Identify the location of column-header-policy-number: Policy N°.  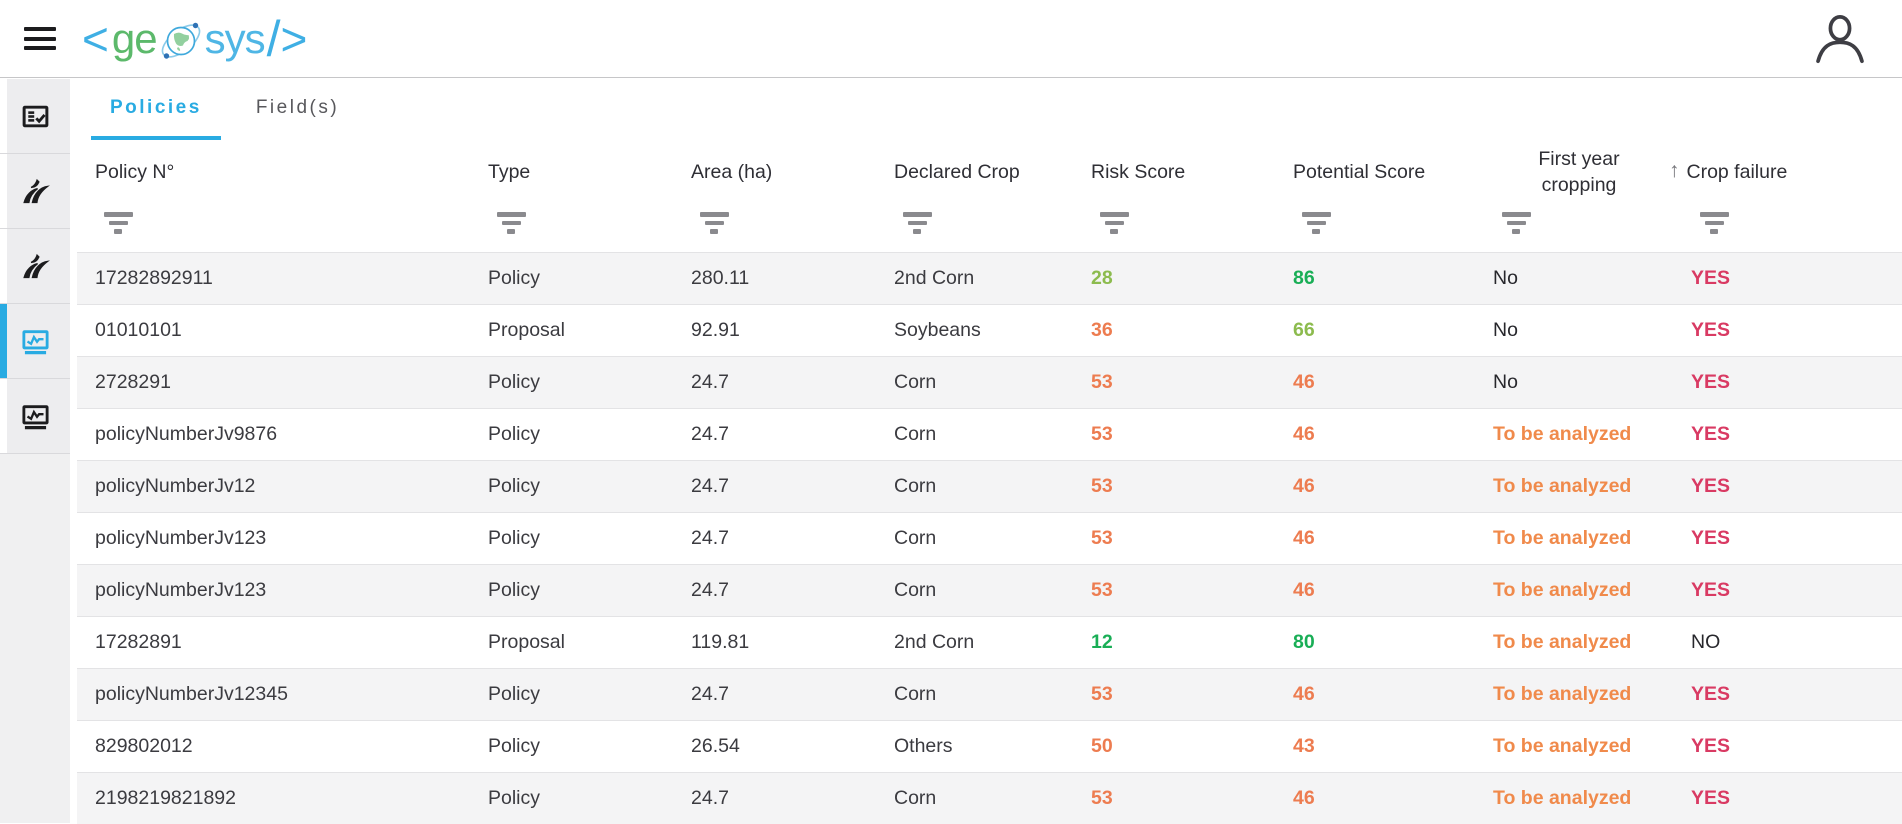
(273, 196).